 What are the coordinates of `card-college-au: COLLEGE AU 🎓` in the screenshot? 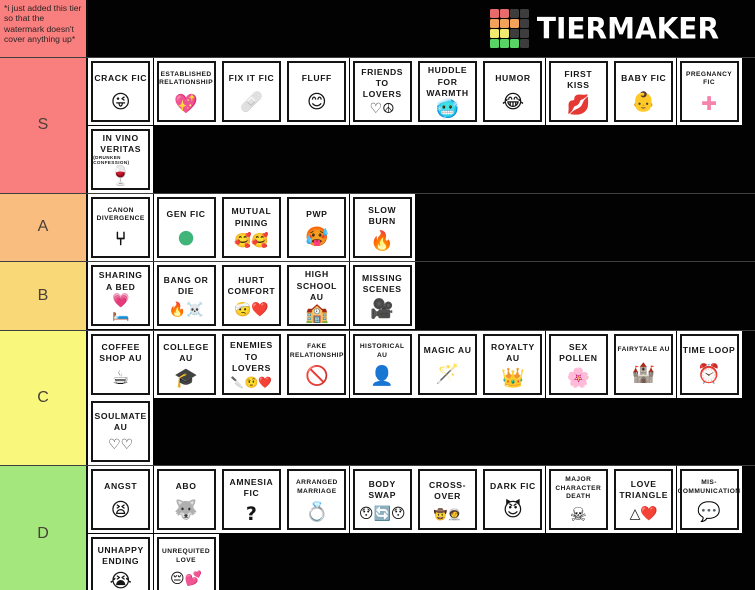 It's located at (186, 364).